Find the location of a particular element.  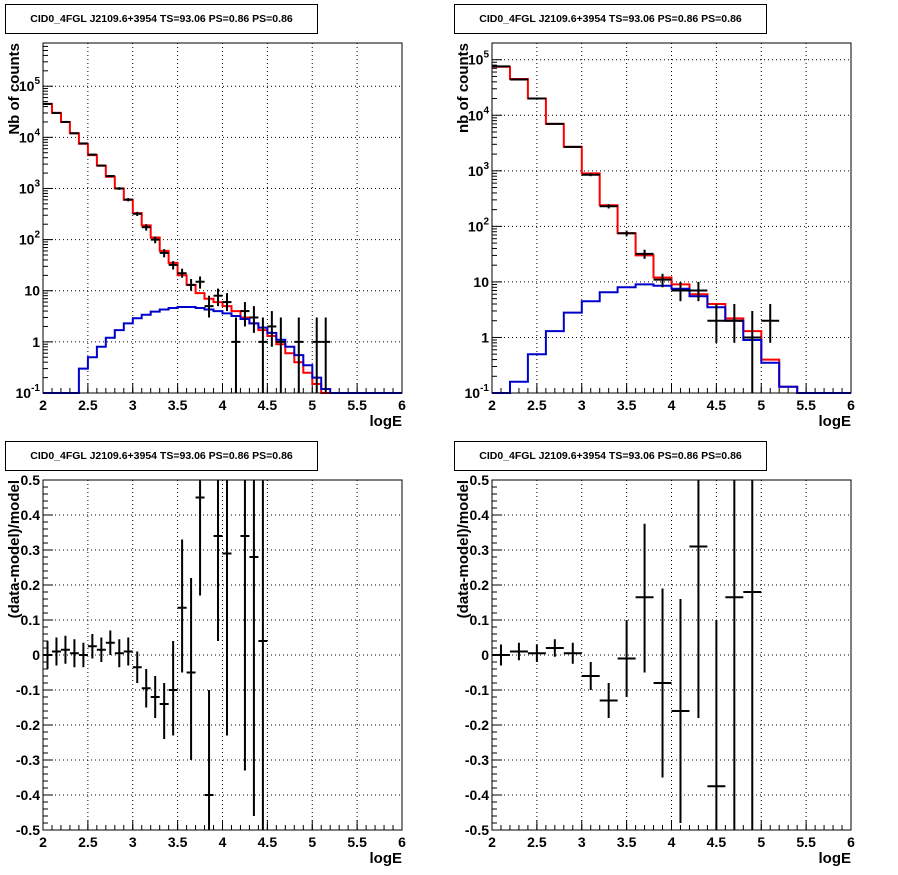

y-axis-label: Nb of counts is located at coordinates (14, 89).